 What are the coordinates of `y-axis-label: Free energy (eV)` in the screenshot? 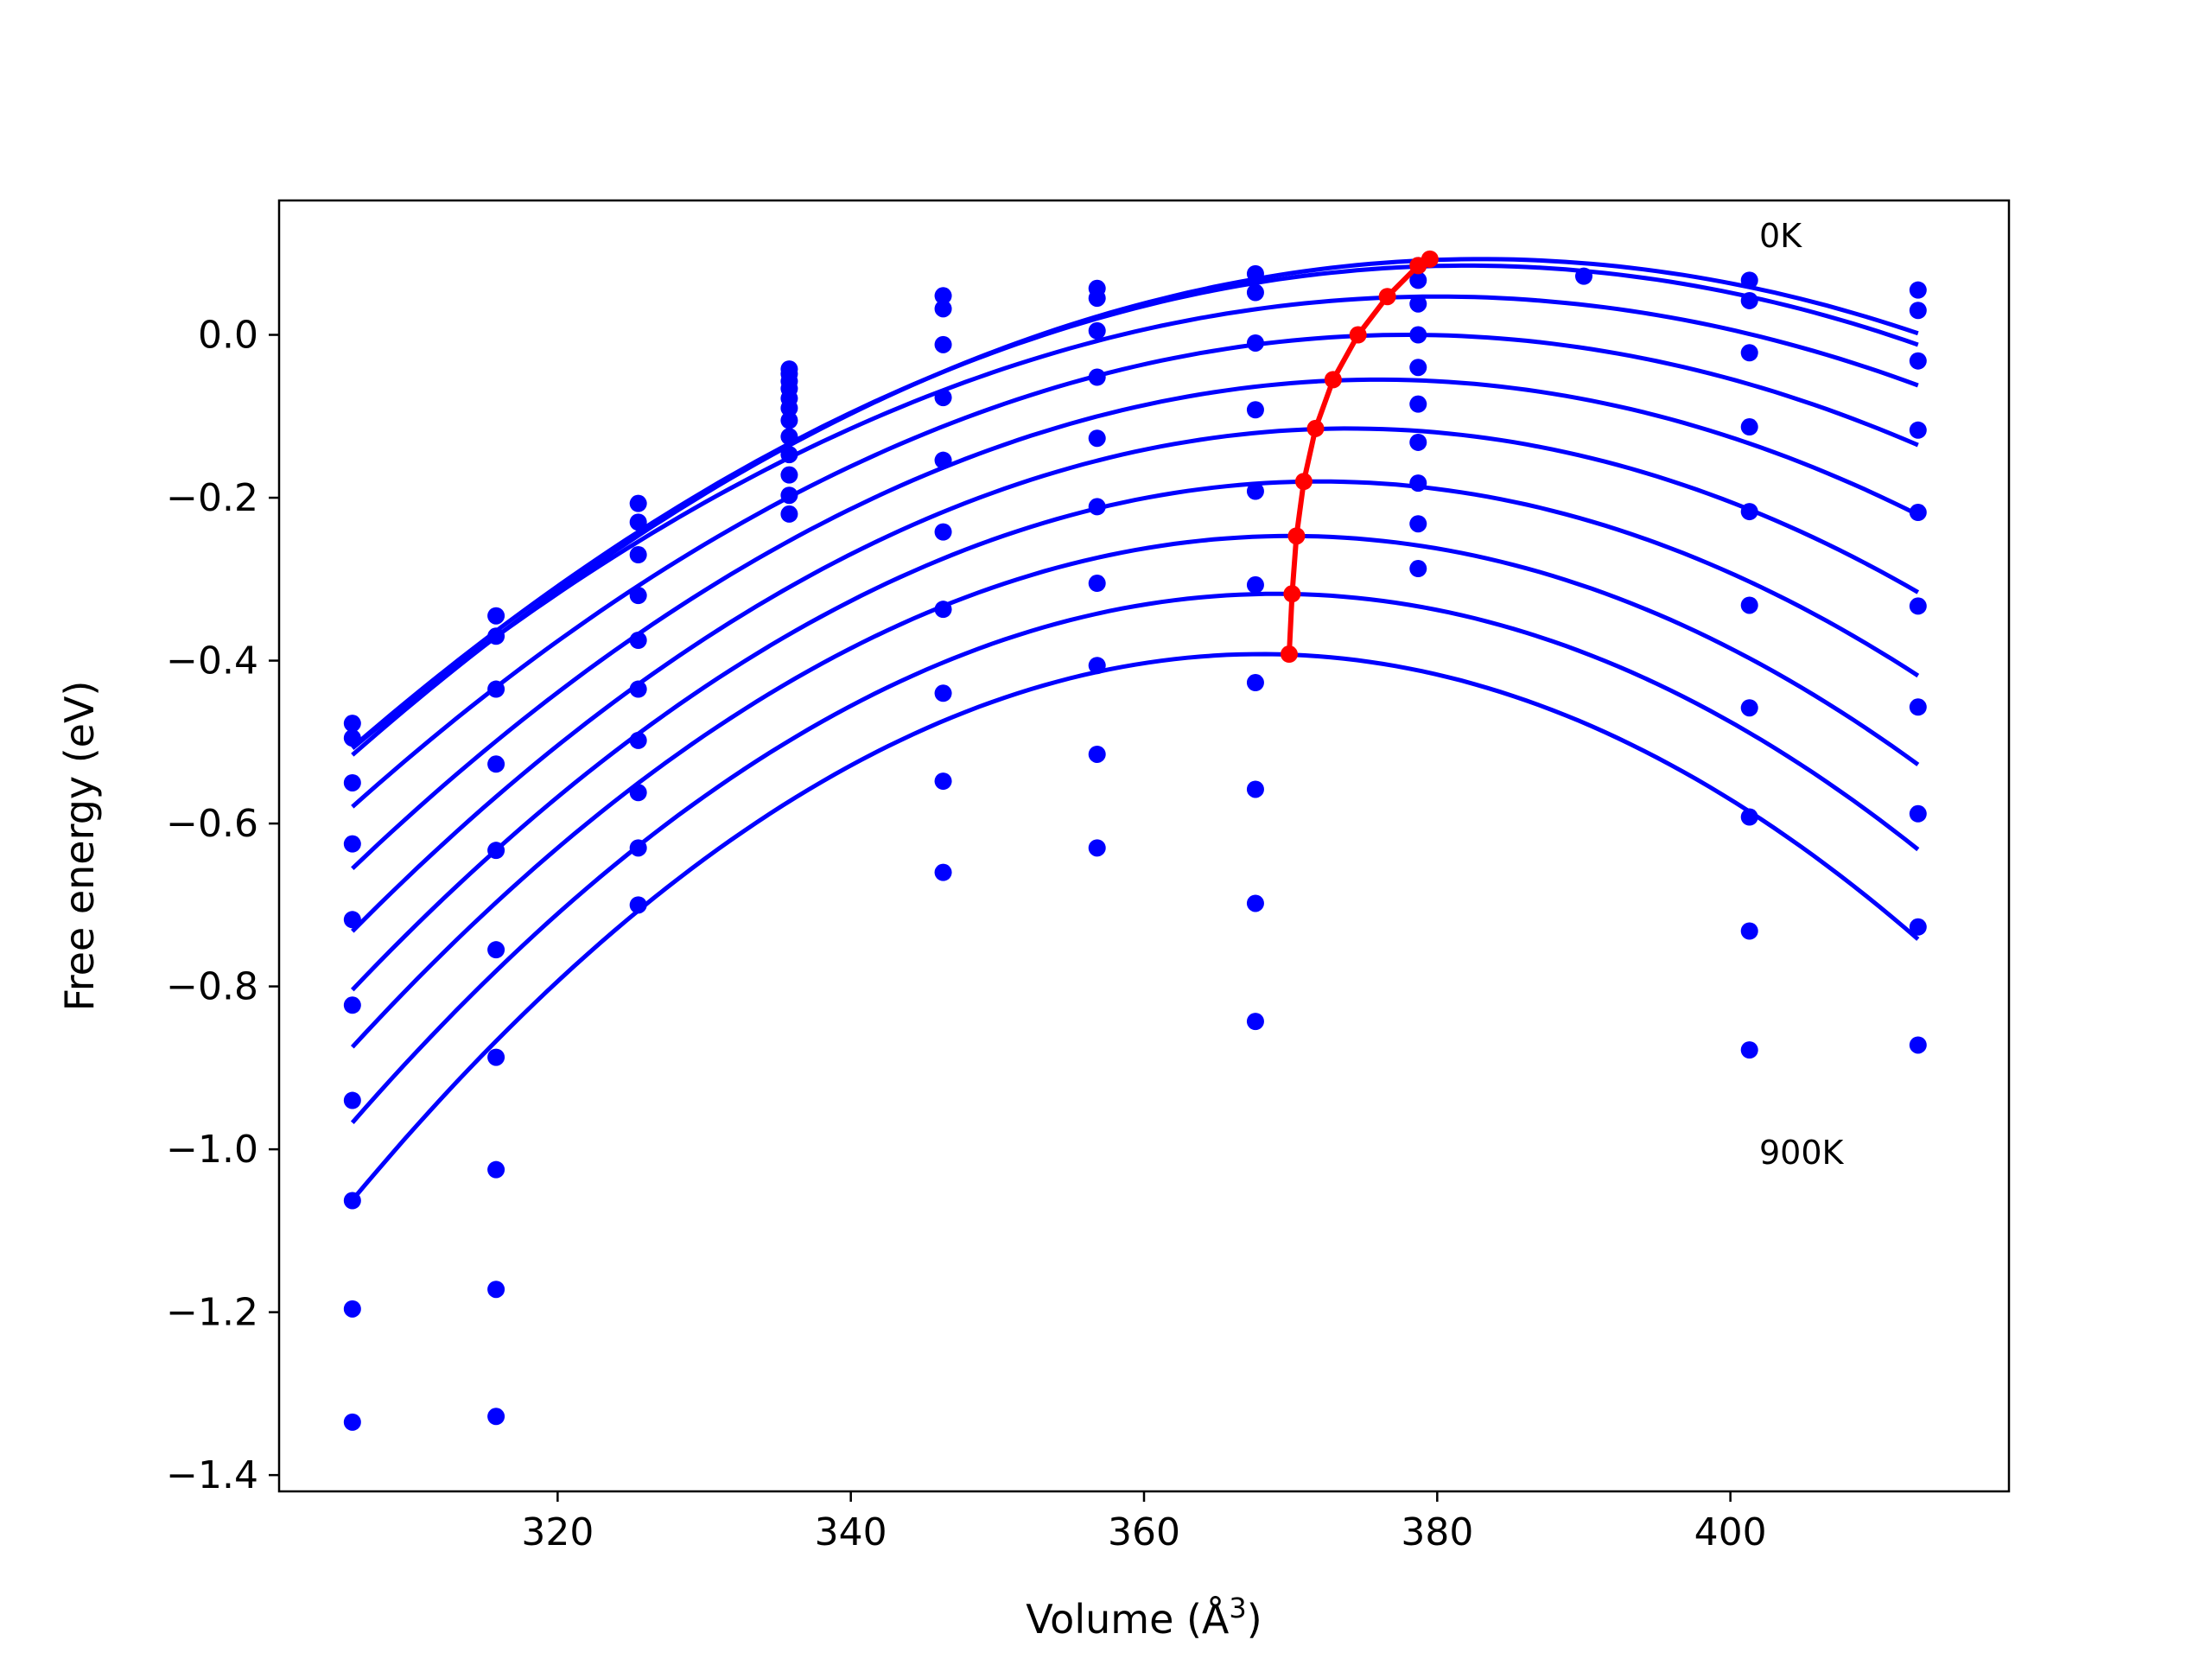 It's located at (79, 846).